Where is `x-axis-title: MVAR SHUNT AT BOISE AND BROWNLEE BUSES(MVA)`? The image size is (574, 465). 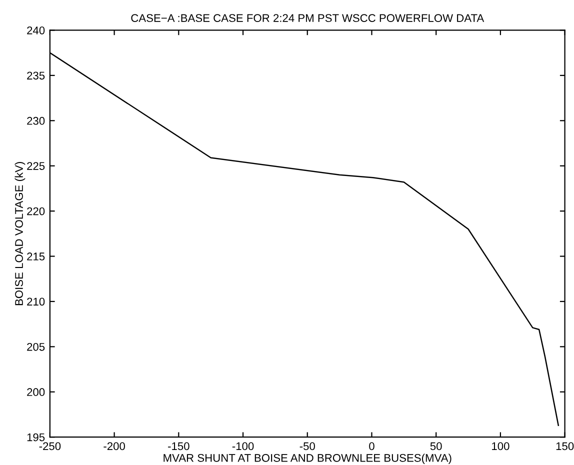 x-axis-title: MVAR SHUNT AT BOISE AND BROWNLEE BUSES(MVA) is located at coordinates (308, 459).